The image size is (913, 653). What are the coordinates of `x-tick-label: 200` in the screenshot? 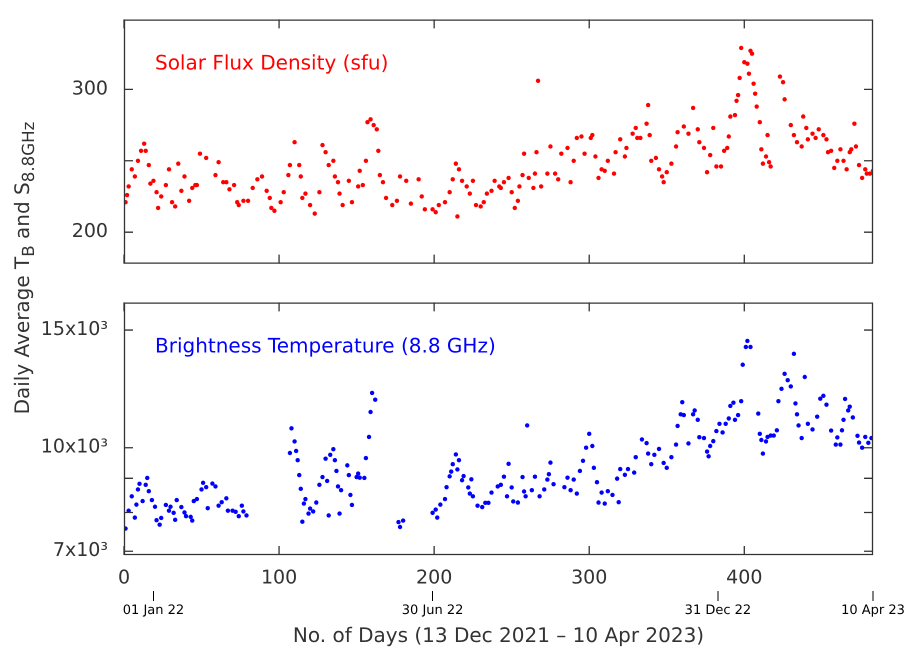 It's located at (434, 577).